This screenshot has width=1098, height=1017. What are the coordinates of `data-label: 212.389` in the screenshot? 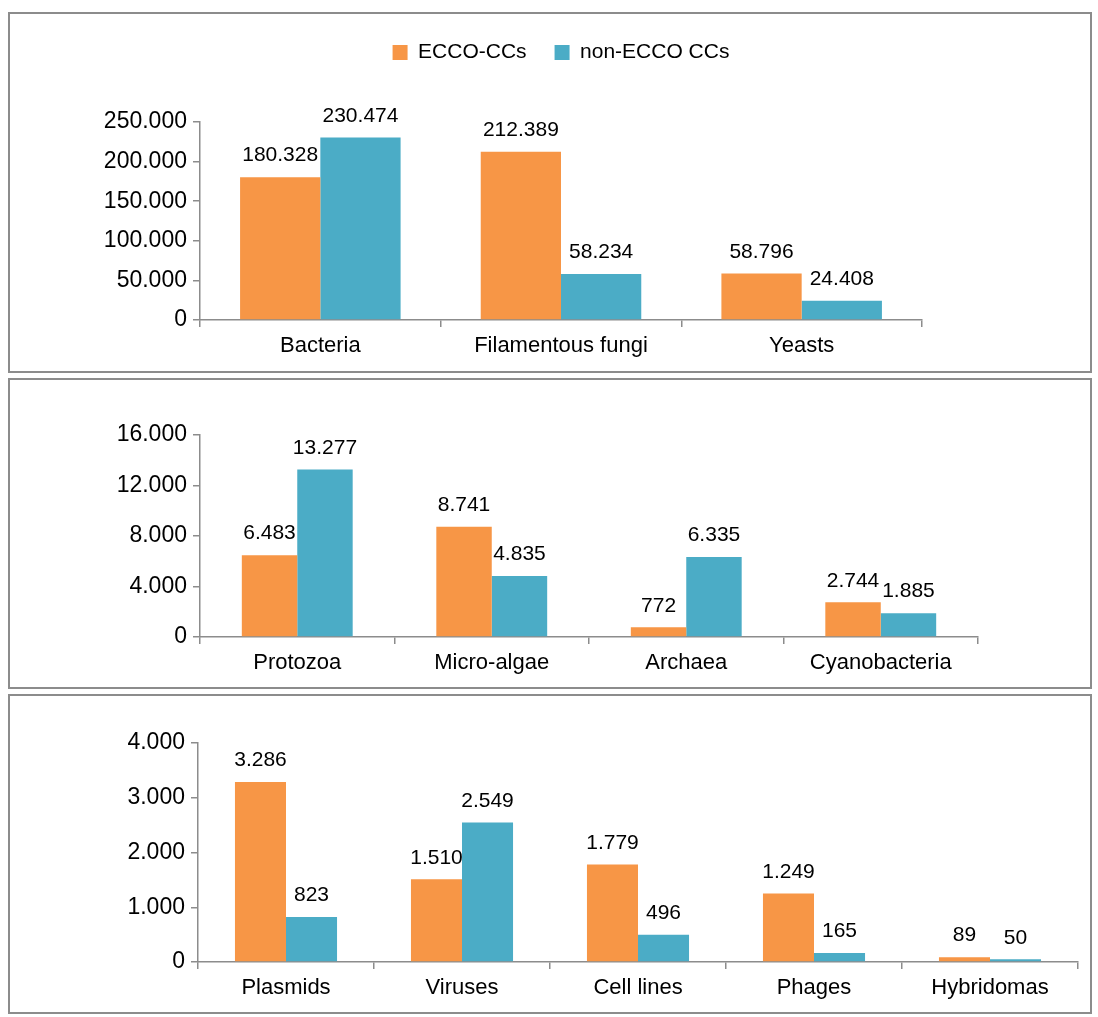 It's located at (520, 129).